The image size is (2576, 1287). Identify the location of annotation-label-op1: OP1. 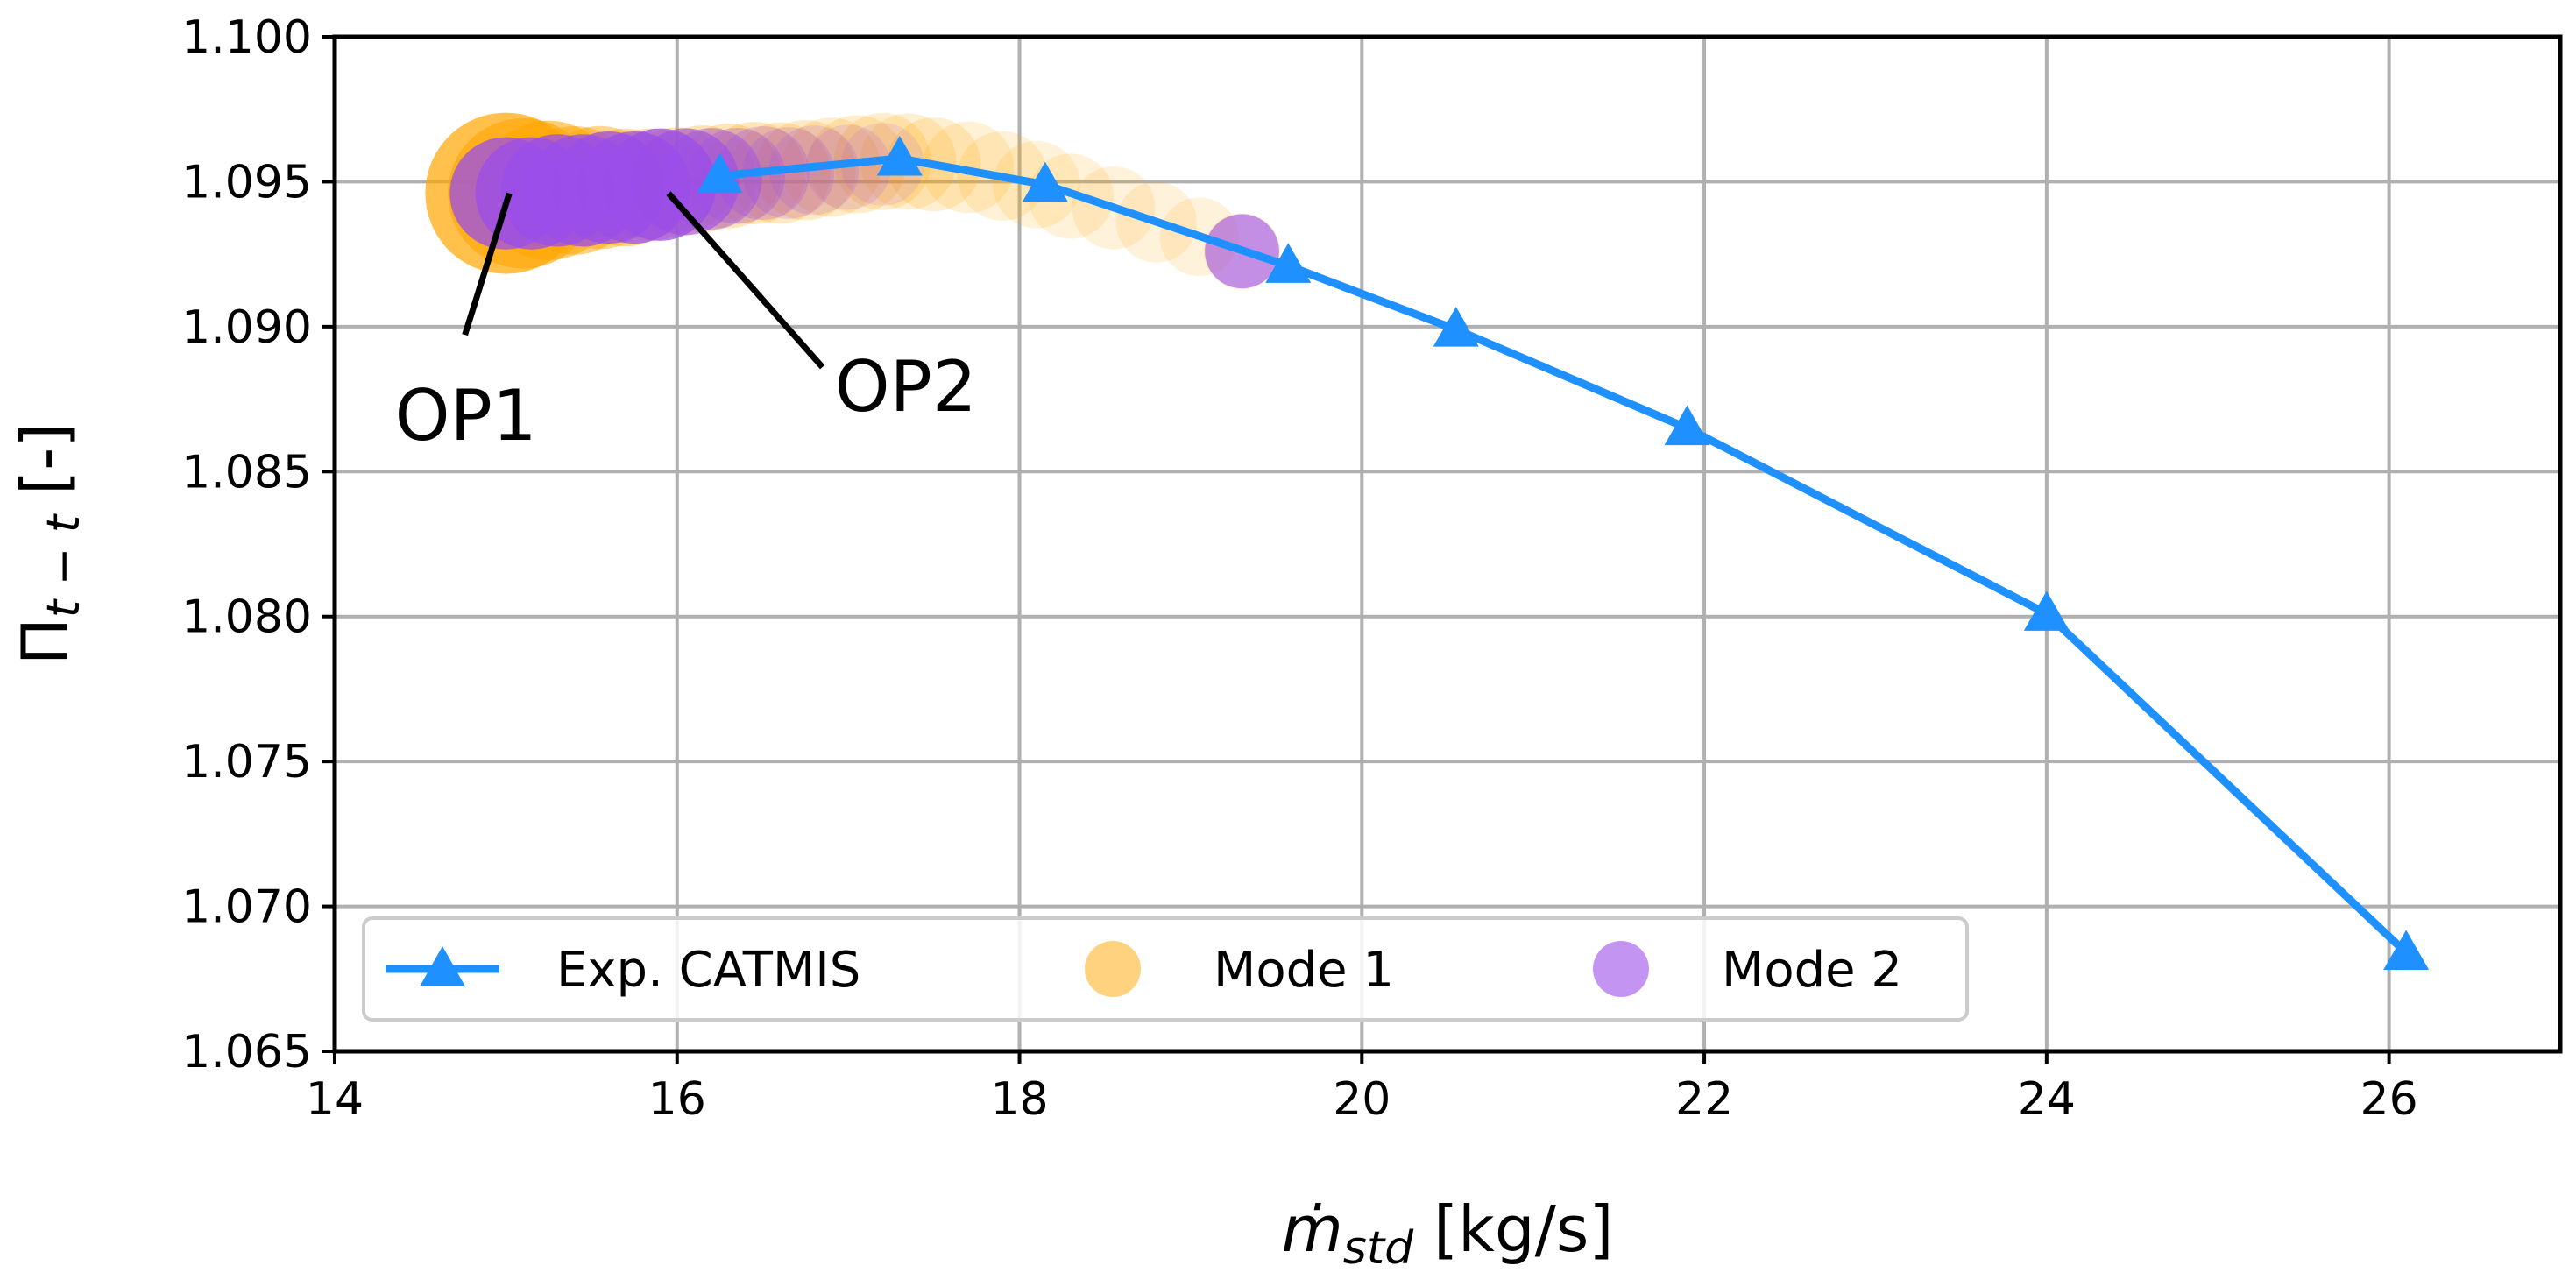
(466, 415).